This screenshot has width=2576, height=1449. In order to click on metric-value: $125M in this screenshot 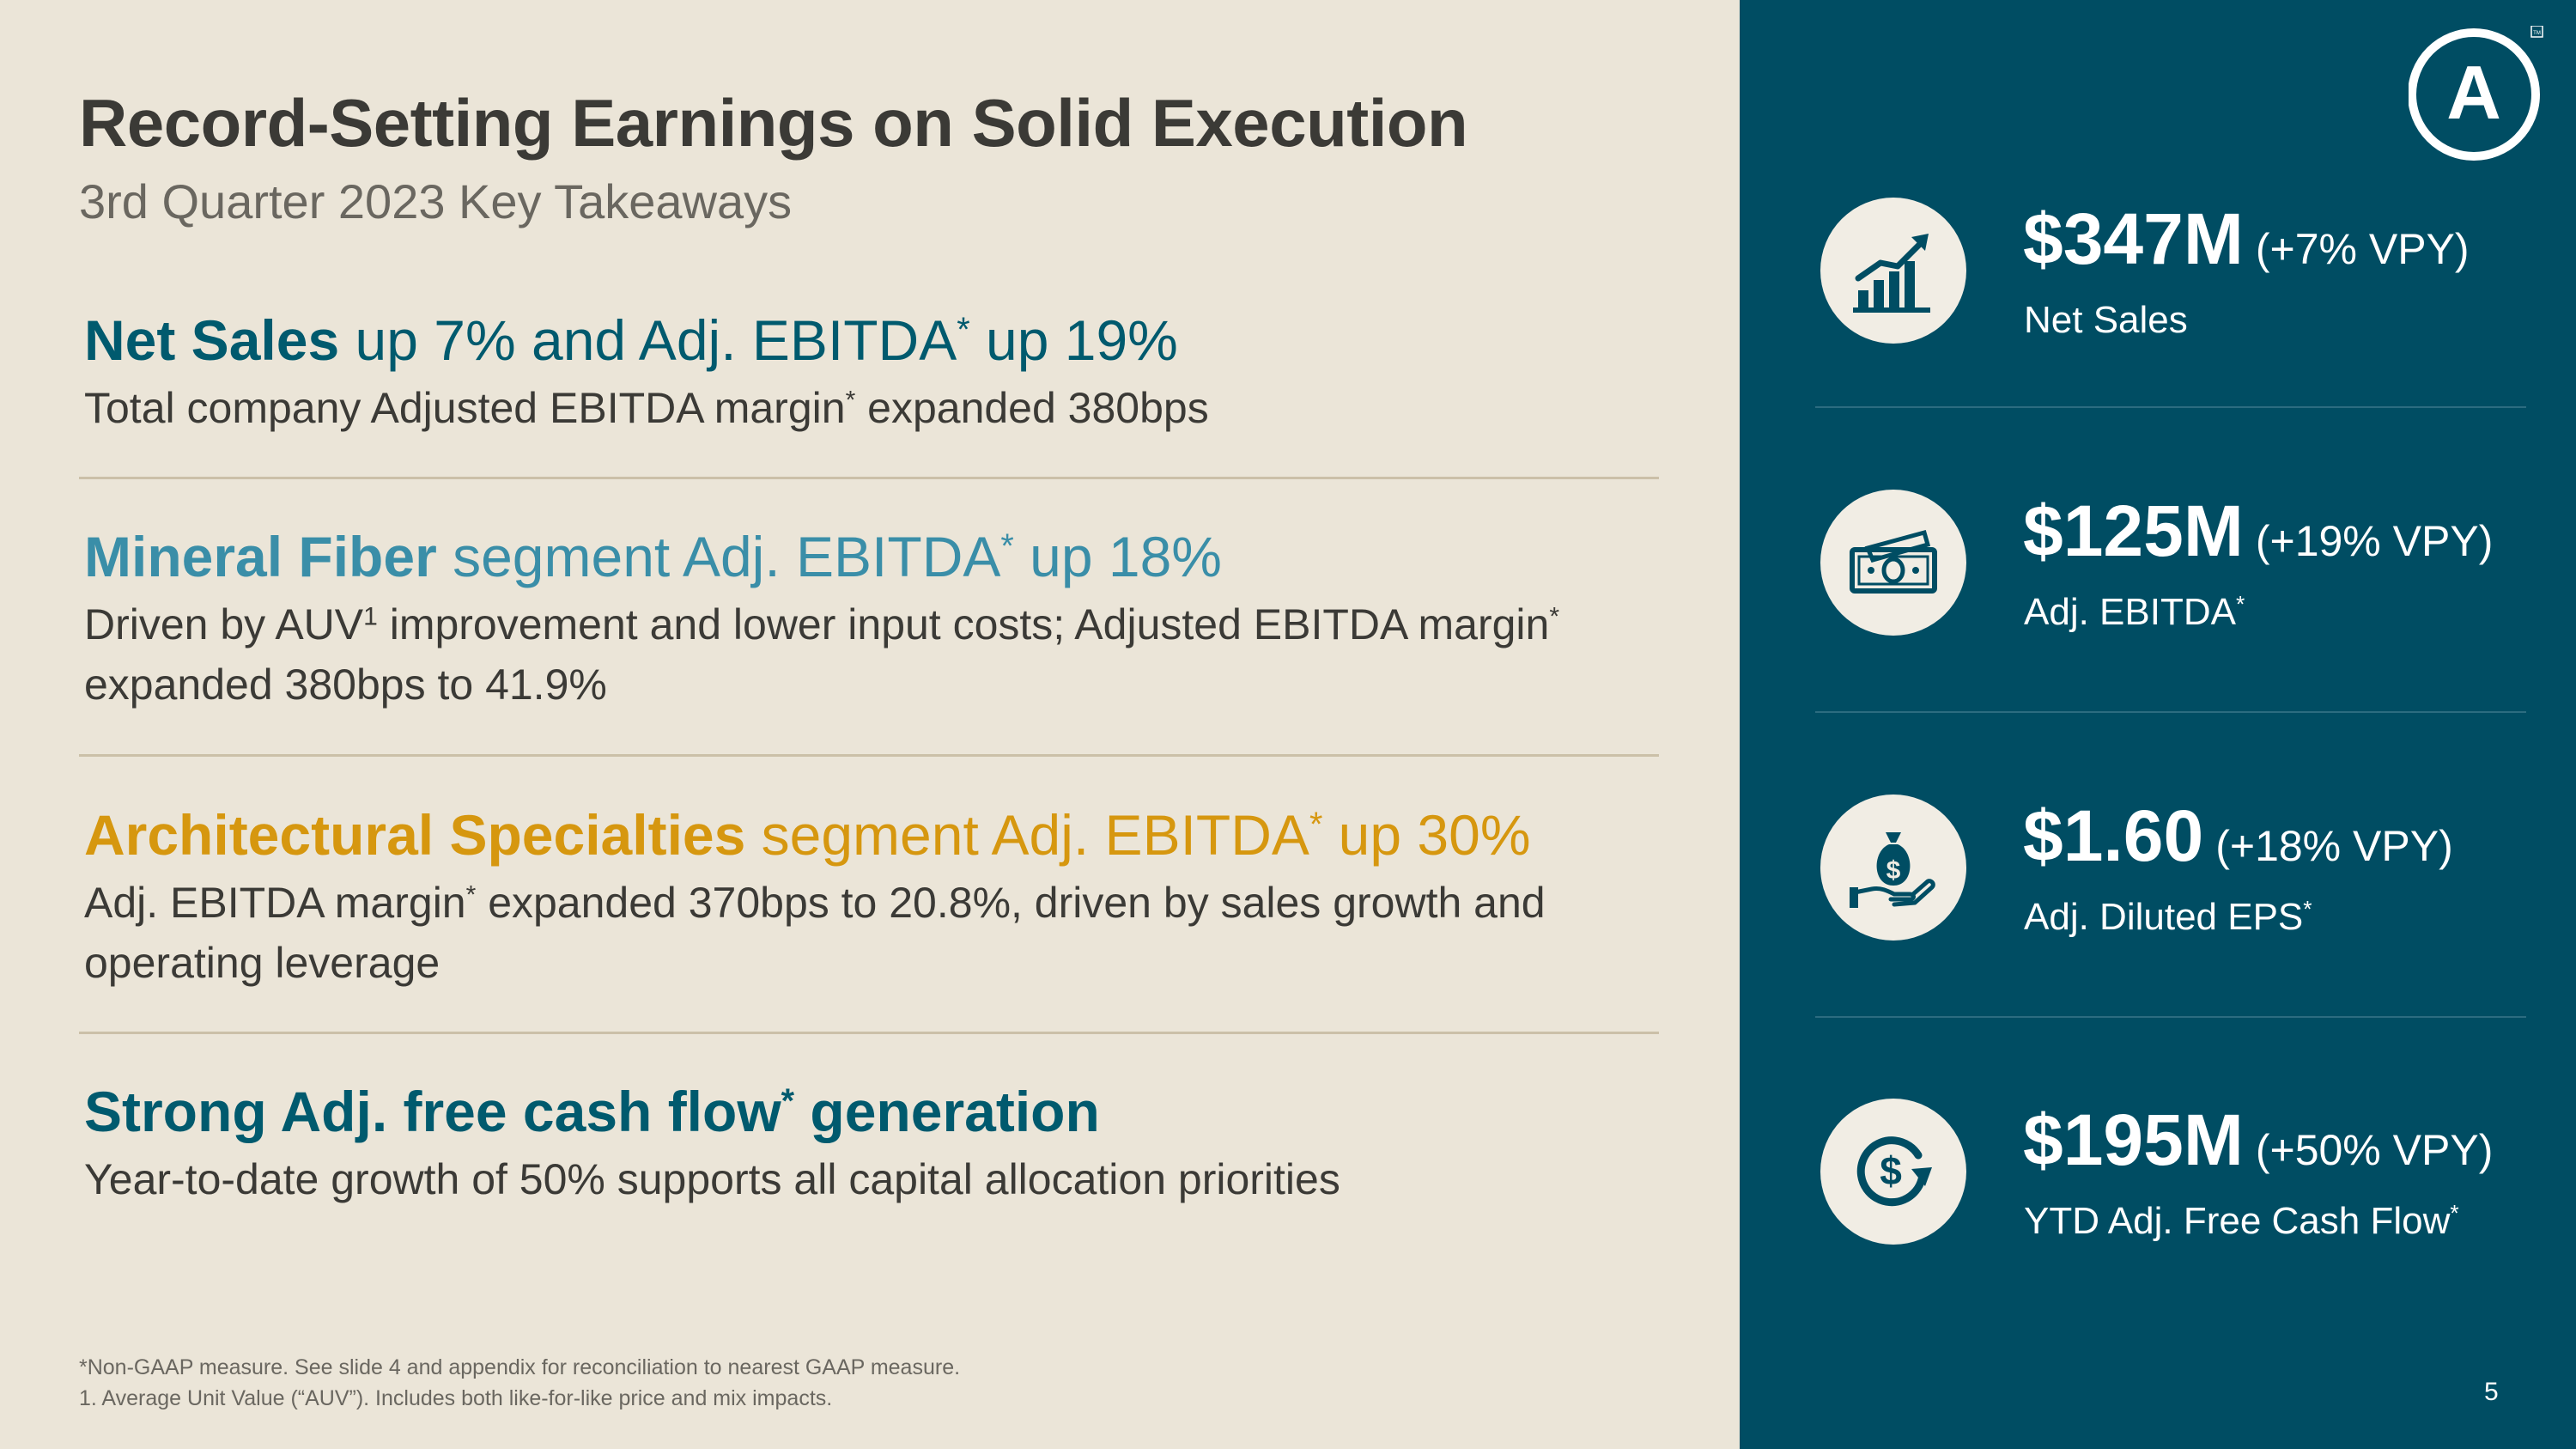, I will do `click(2134, 530)`.